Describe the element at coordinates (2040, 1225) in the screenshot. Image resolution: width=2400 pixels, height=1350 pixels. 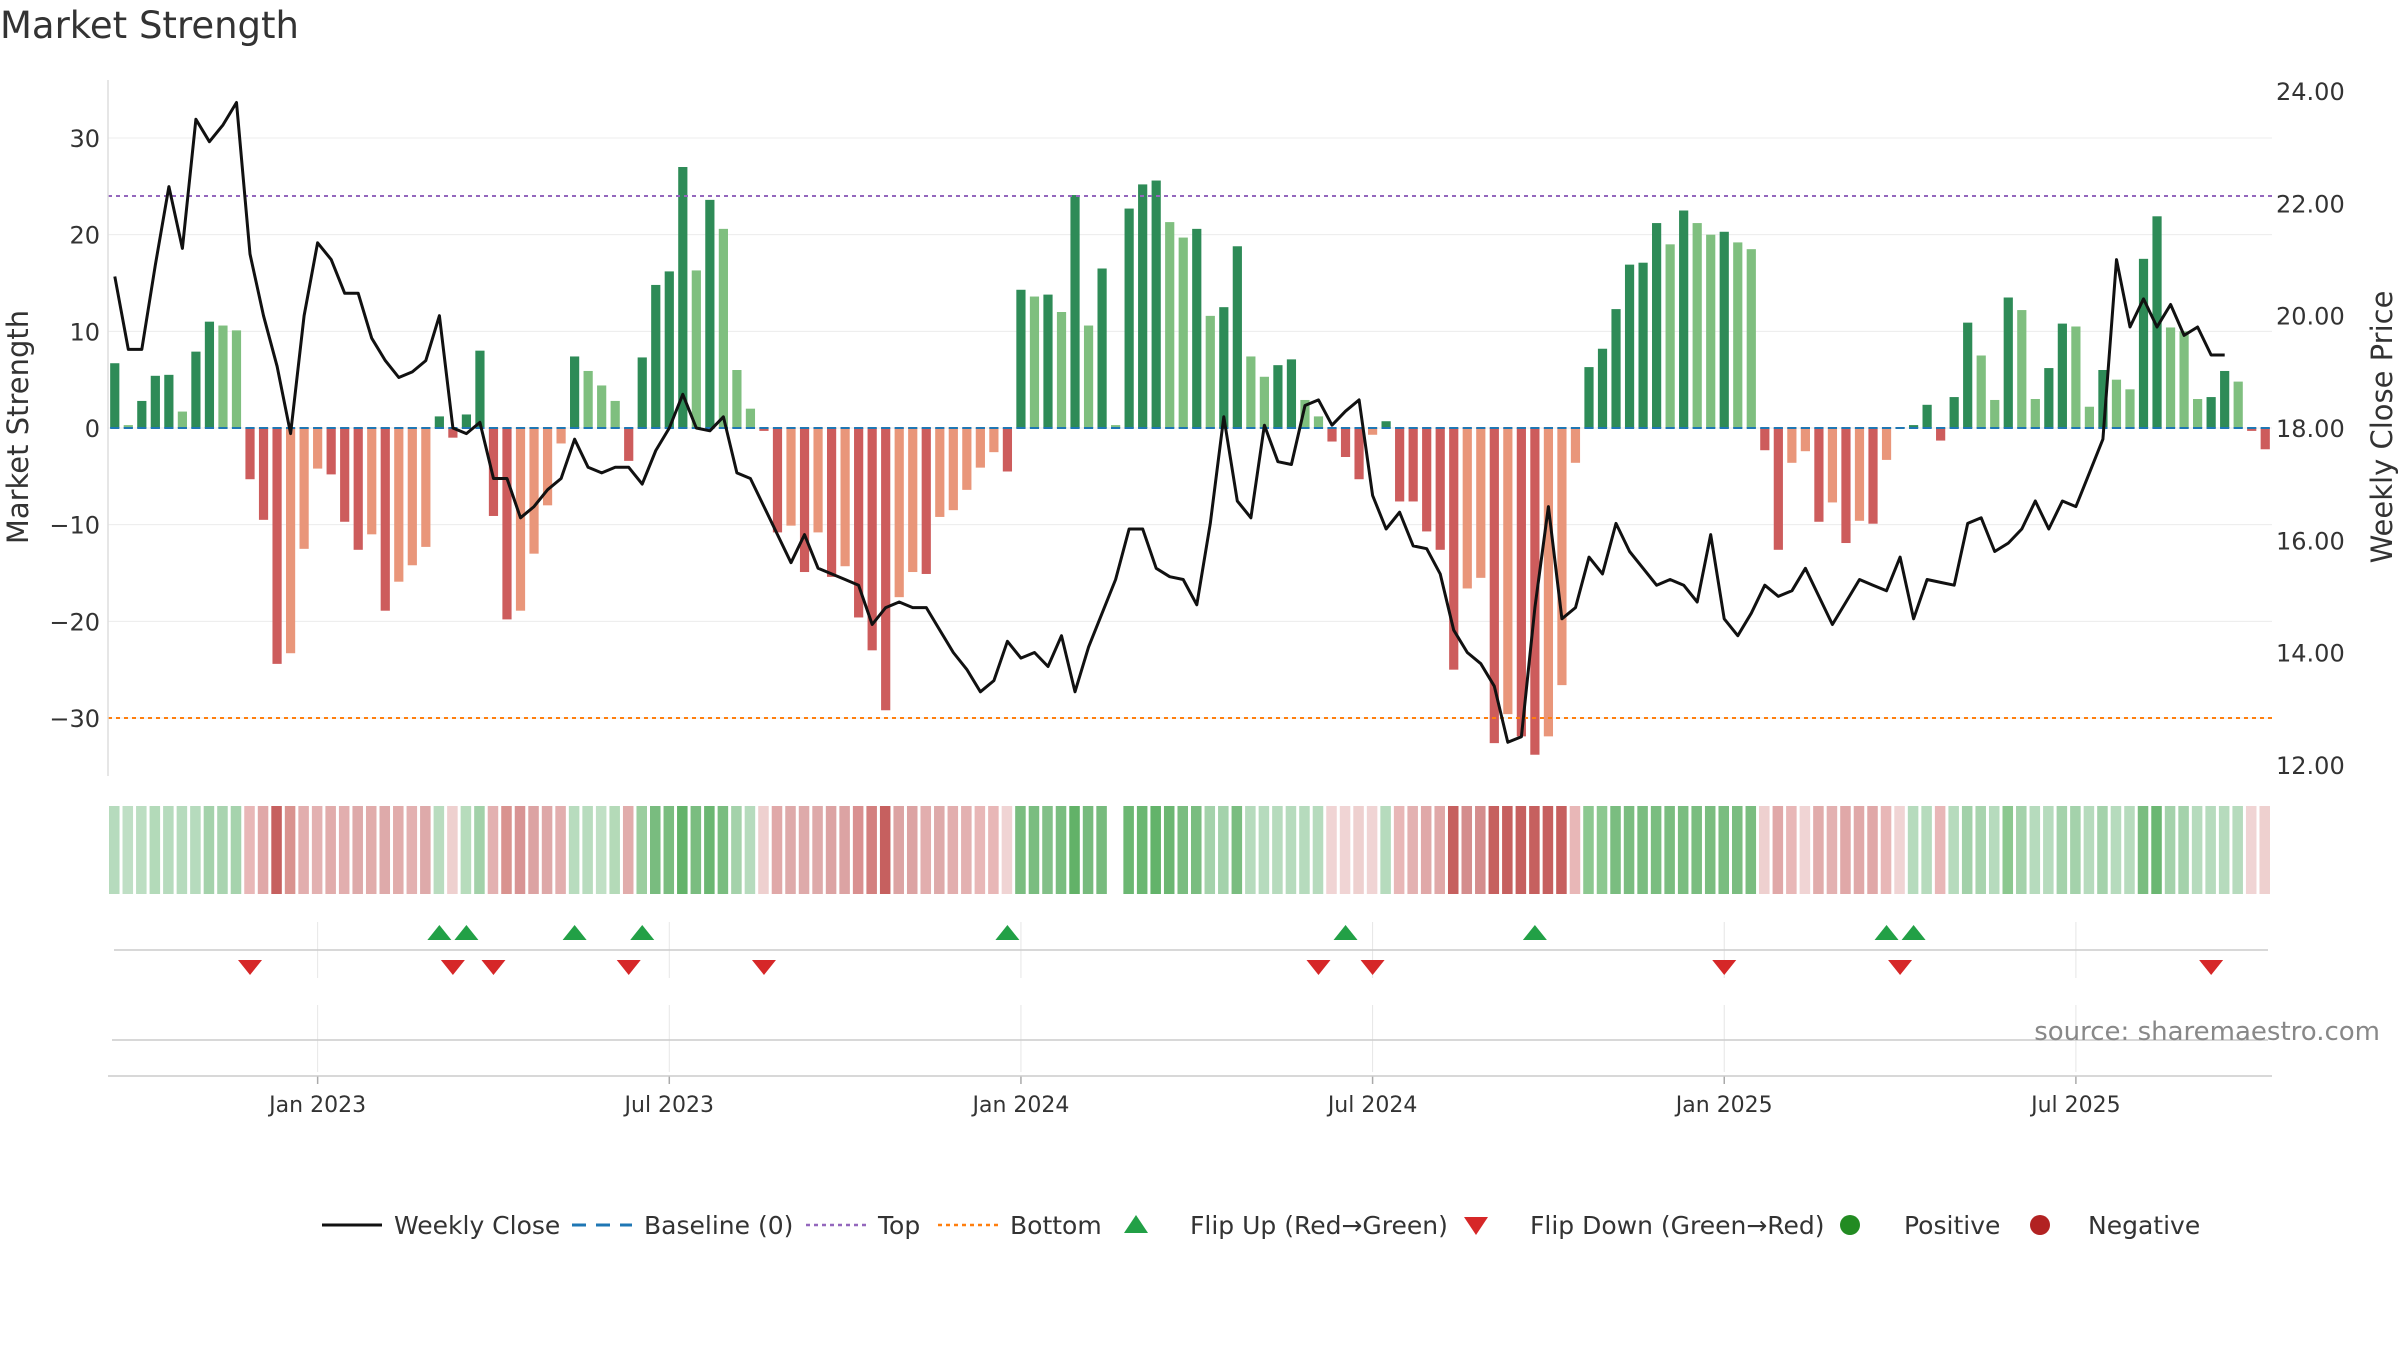
I see `legend-swatch-negative` at that location.